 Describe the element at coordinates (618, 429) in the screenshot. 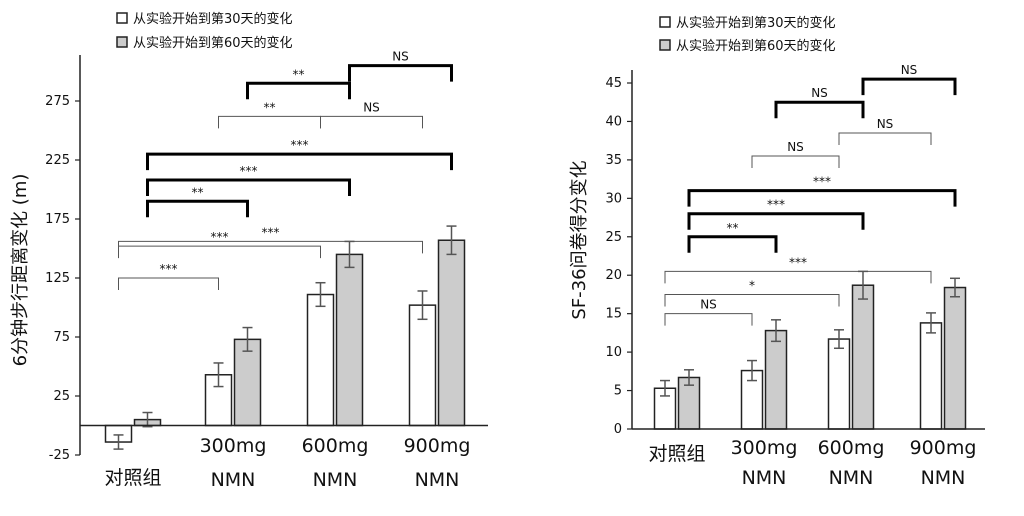

I see `y-tick-label: 0` at that location.